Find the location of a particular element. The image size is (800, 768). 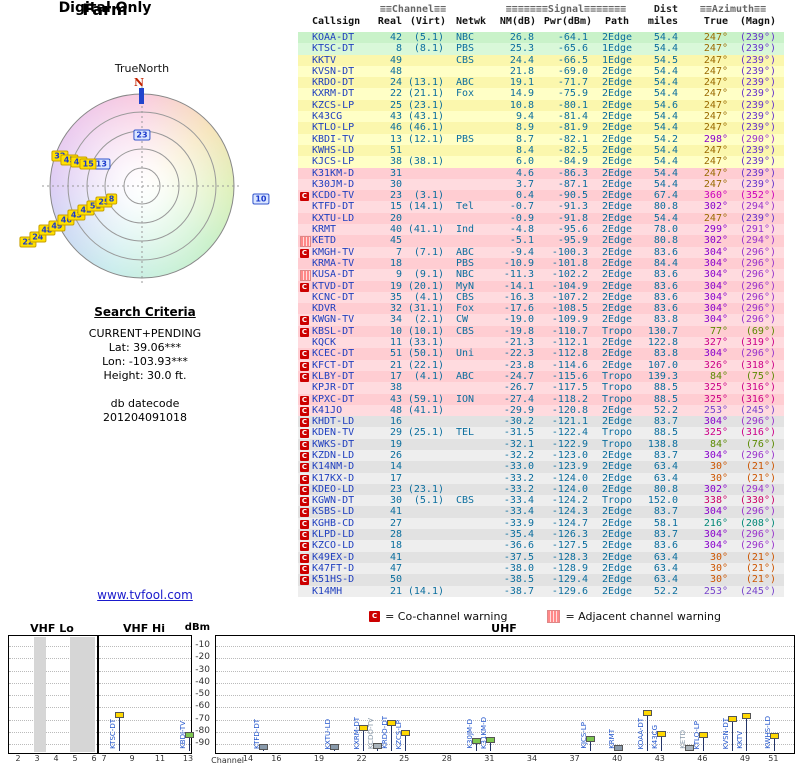

callsign-link: KDVR is located at coordinates (324, 309).